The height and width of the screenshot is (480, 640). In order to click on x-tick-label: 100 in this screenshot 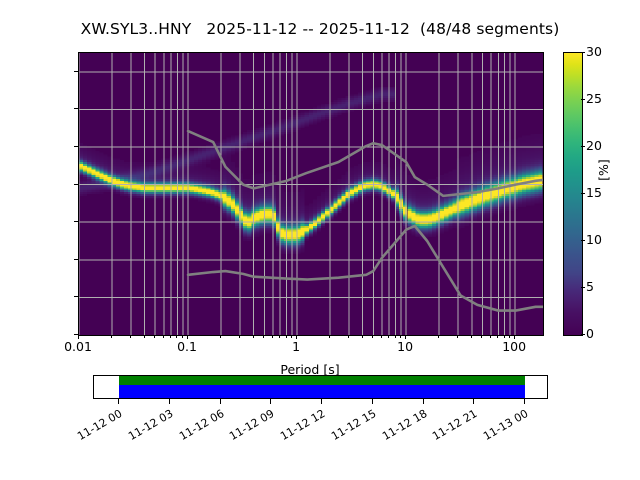, I will do `click(514, 346)`.